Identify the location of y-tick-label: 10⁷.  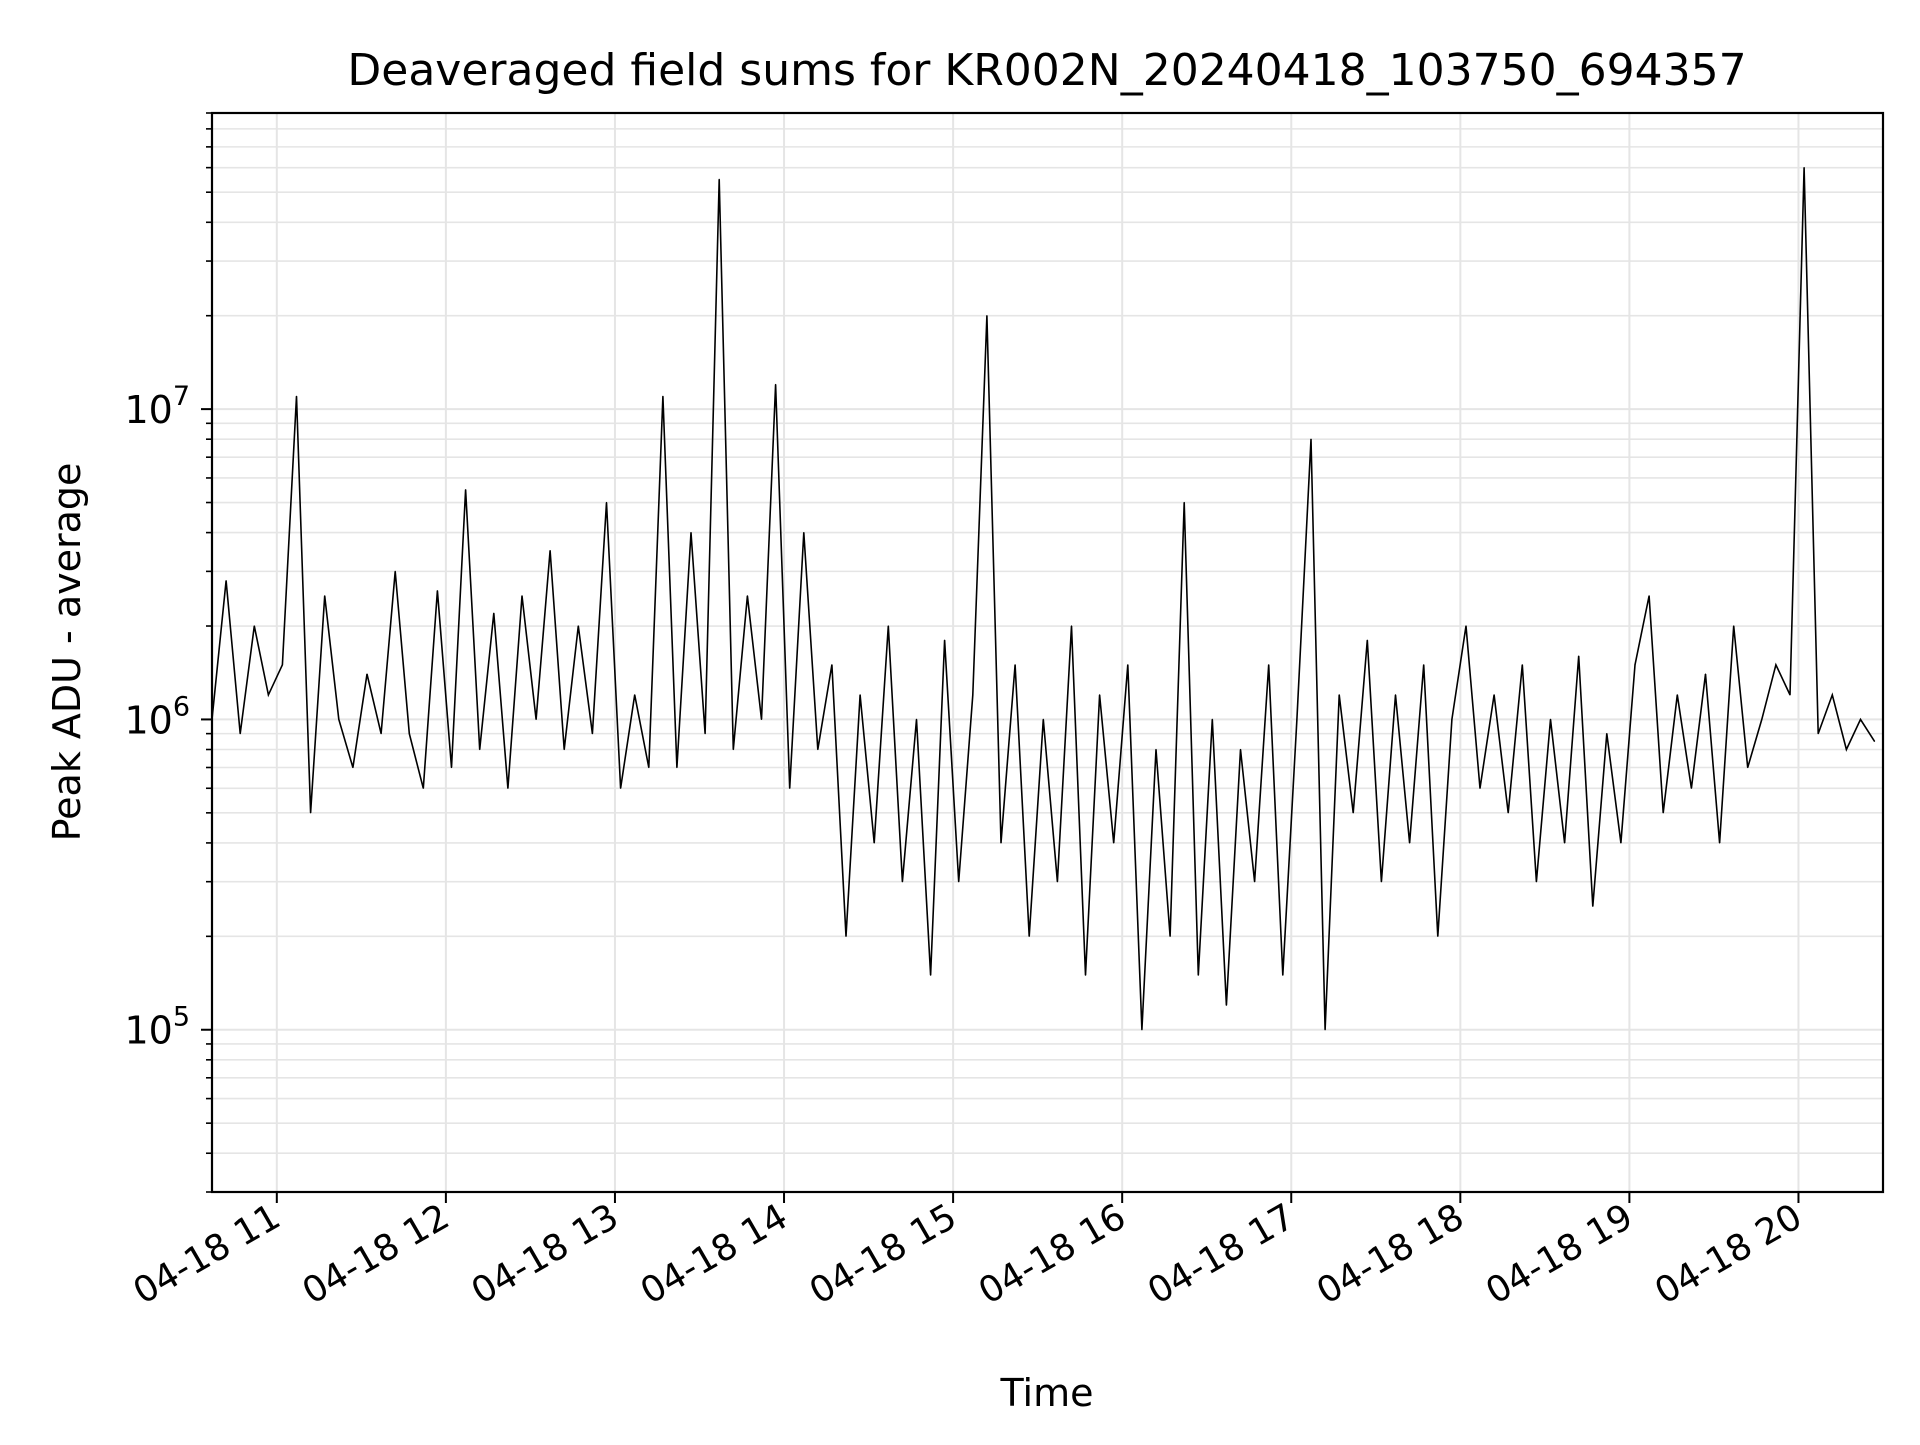
(157, 406).